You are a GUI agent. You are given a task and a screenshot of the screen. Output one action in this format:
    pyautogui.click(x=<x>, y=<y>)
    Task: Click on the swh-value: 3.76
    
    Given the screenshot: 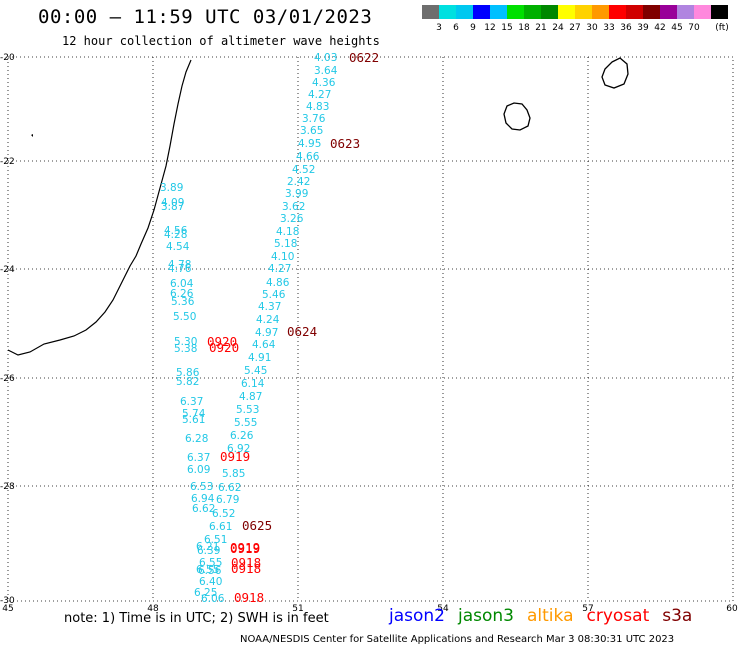 What is the action you would take?
    pyautogui.click(x=314, y=119)
    